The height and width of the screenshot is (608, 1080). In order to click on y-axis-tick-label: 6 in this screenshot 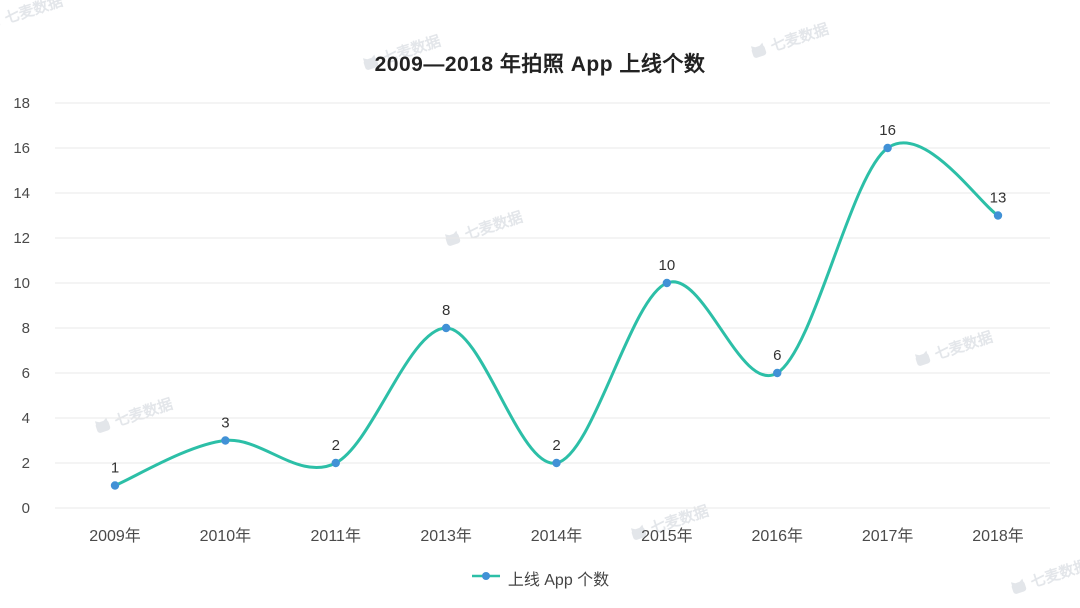, I will do `click(26, 373)`.